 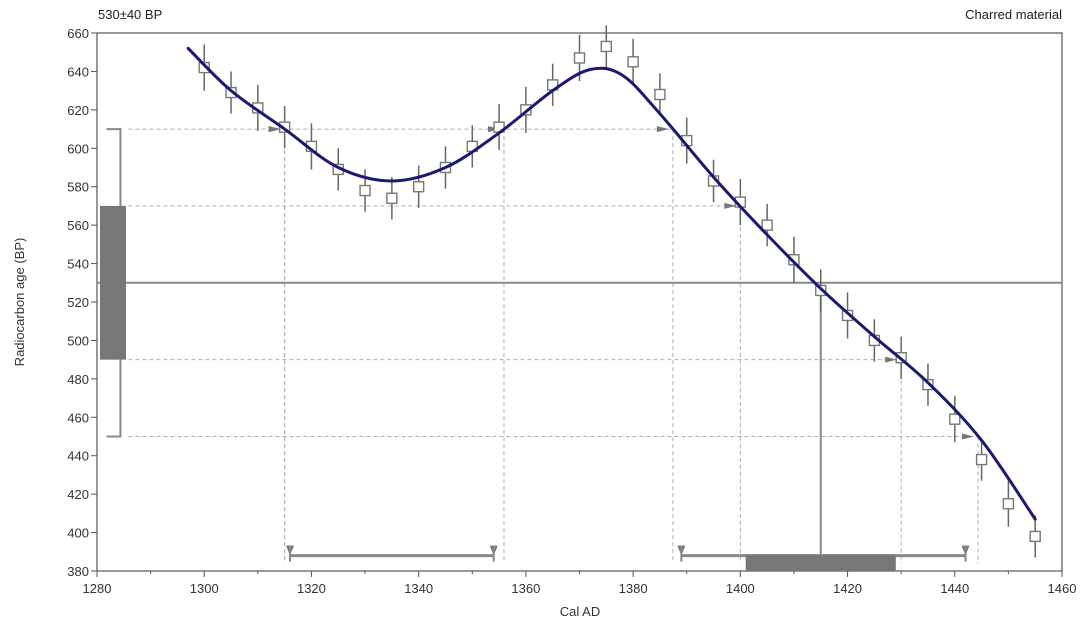 What do you see at coordinates (1013, 14) in the screenshot?
I see `material-label: Charred material` at bounding box center [1013, 14].